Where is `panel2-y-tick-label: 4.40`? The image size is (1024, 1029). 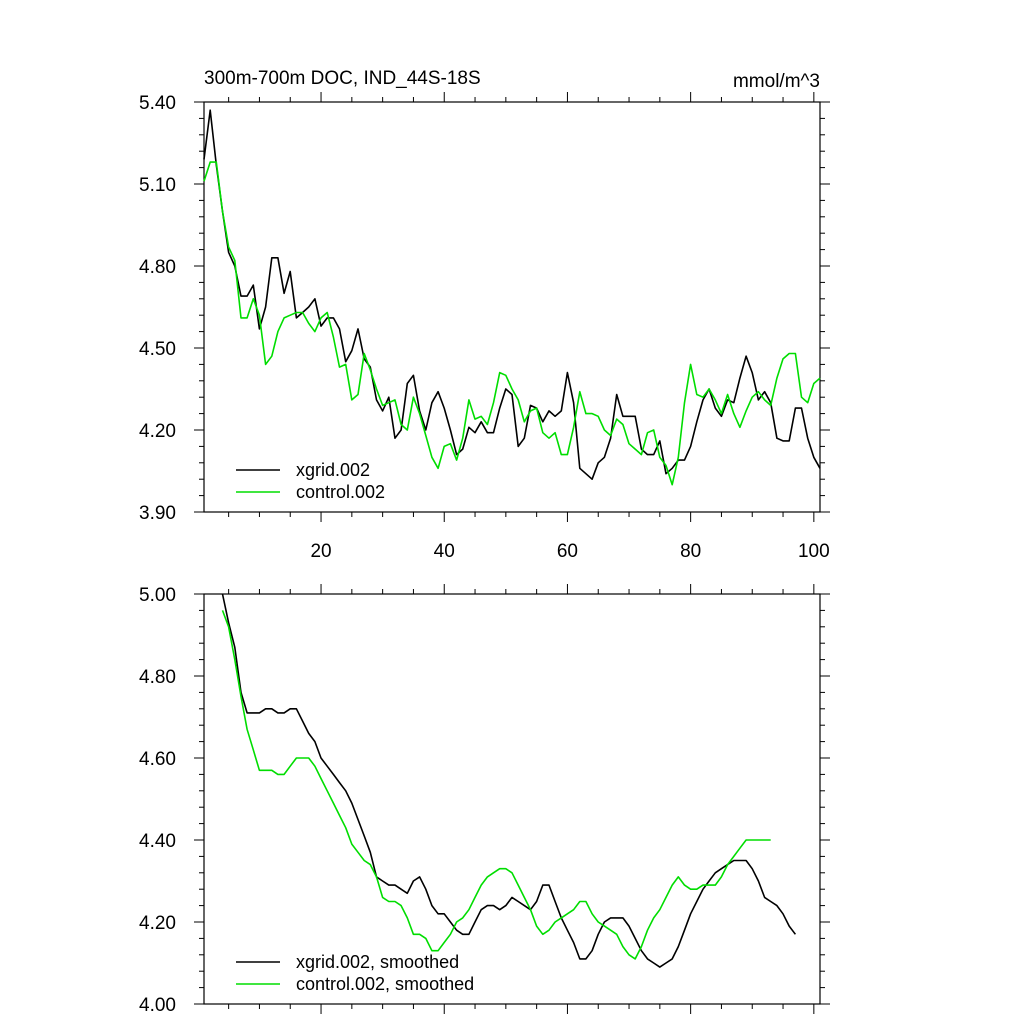 panel2-y-tick-label: 4.40 is located at coordinates (157, 841).